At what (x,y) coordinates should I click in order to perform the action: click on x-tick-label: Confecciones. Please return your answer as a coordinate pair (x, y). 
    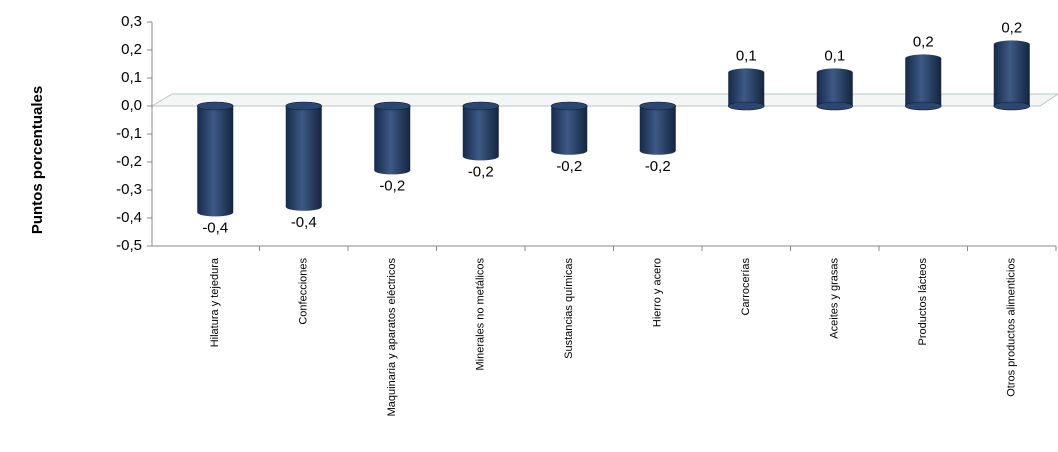
    Looking at the image, I should click on (304, 291).